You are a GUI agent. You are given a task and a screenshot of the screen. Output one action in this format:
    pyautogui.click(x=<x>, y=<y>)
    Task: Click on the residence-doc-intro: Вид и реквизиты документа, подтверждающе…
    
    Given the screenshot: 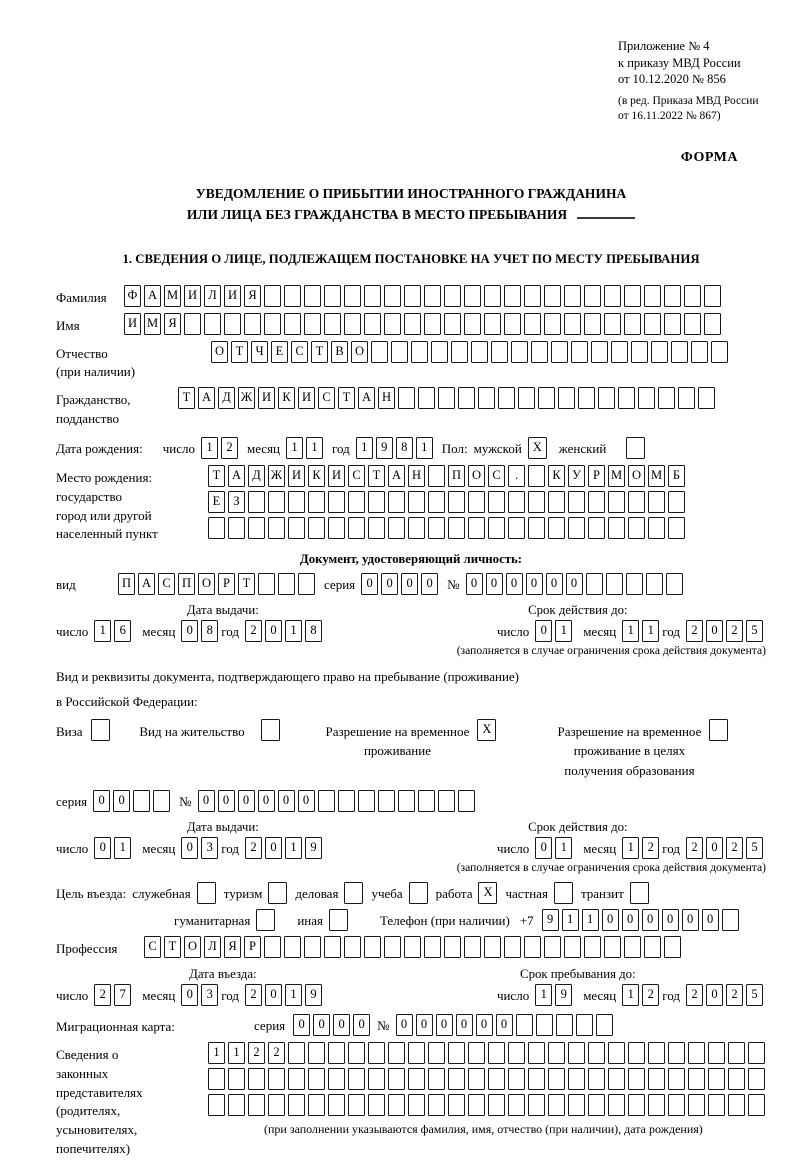 What is the action you would take?
    pyautogui.click(x=288, y=689)
    